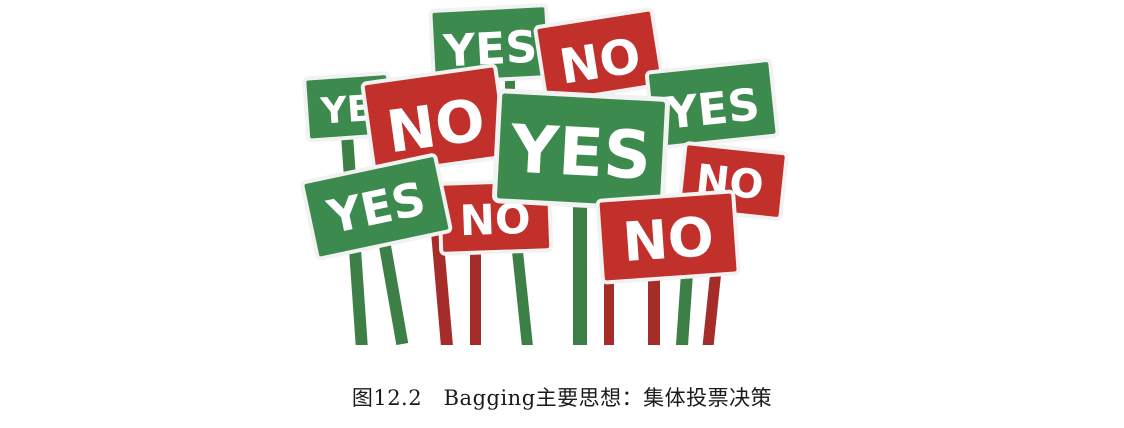 The height and width of the screenshot is (428, 1124). I want to click on figure-caption-text: Bagging主要思想：集体投票决策, so click(608, 398).